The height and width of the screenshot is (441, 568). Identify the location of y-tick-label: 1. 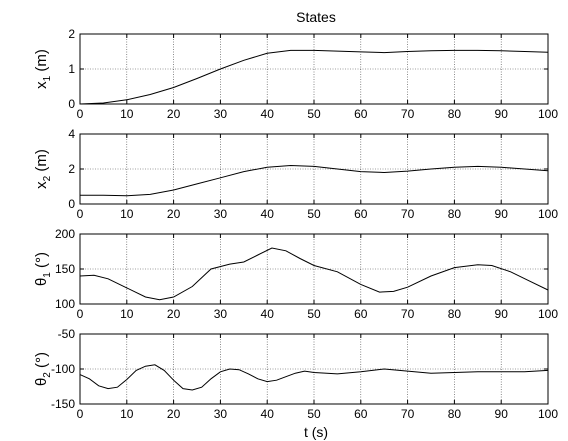
(71, 69).